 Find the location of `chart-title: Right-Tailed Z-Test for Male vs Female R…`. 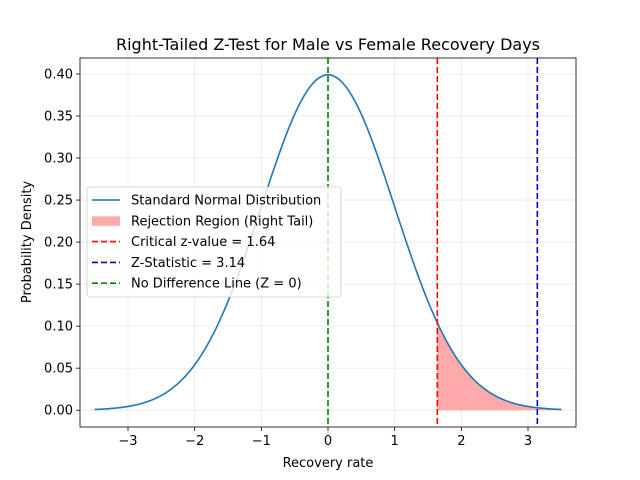

chart-title: Right-Tailed Z-Test for Male vs Female R… is located at coordinates (328, 44).